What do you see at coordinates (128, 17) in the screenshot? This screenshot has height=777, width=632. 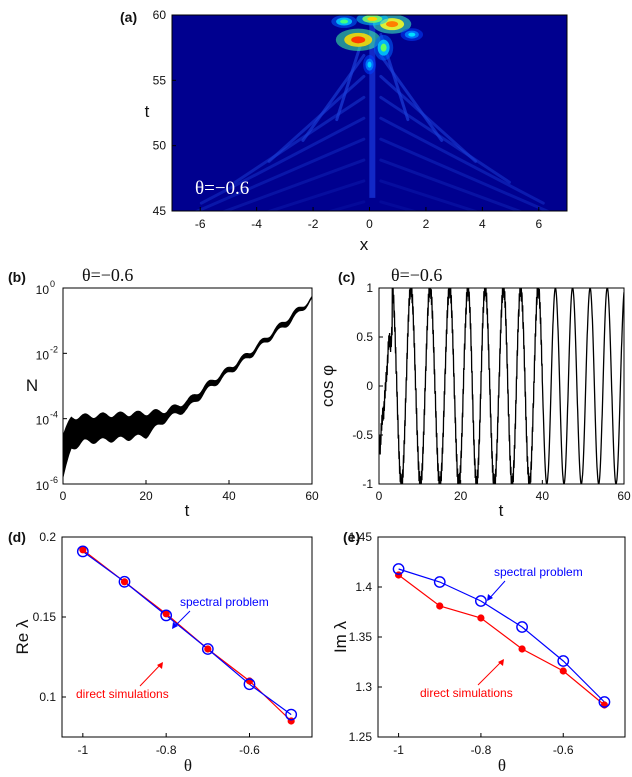 I see `panel-a-label: (a)` at bounding box center [128, 17].